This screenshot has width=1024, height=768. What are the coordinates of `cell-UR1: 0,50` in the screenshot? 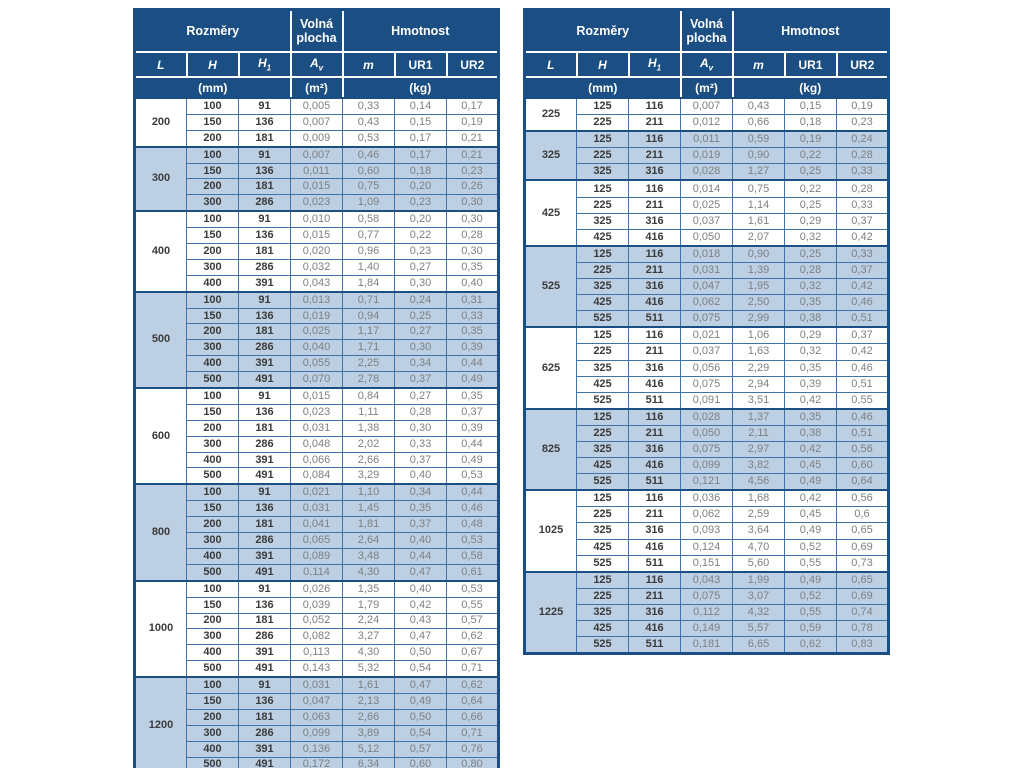 It's located at (420, 717).